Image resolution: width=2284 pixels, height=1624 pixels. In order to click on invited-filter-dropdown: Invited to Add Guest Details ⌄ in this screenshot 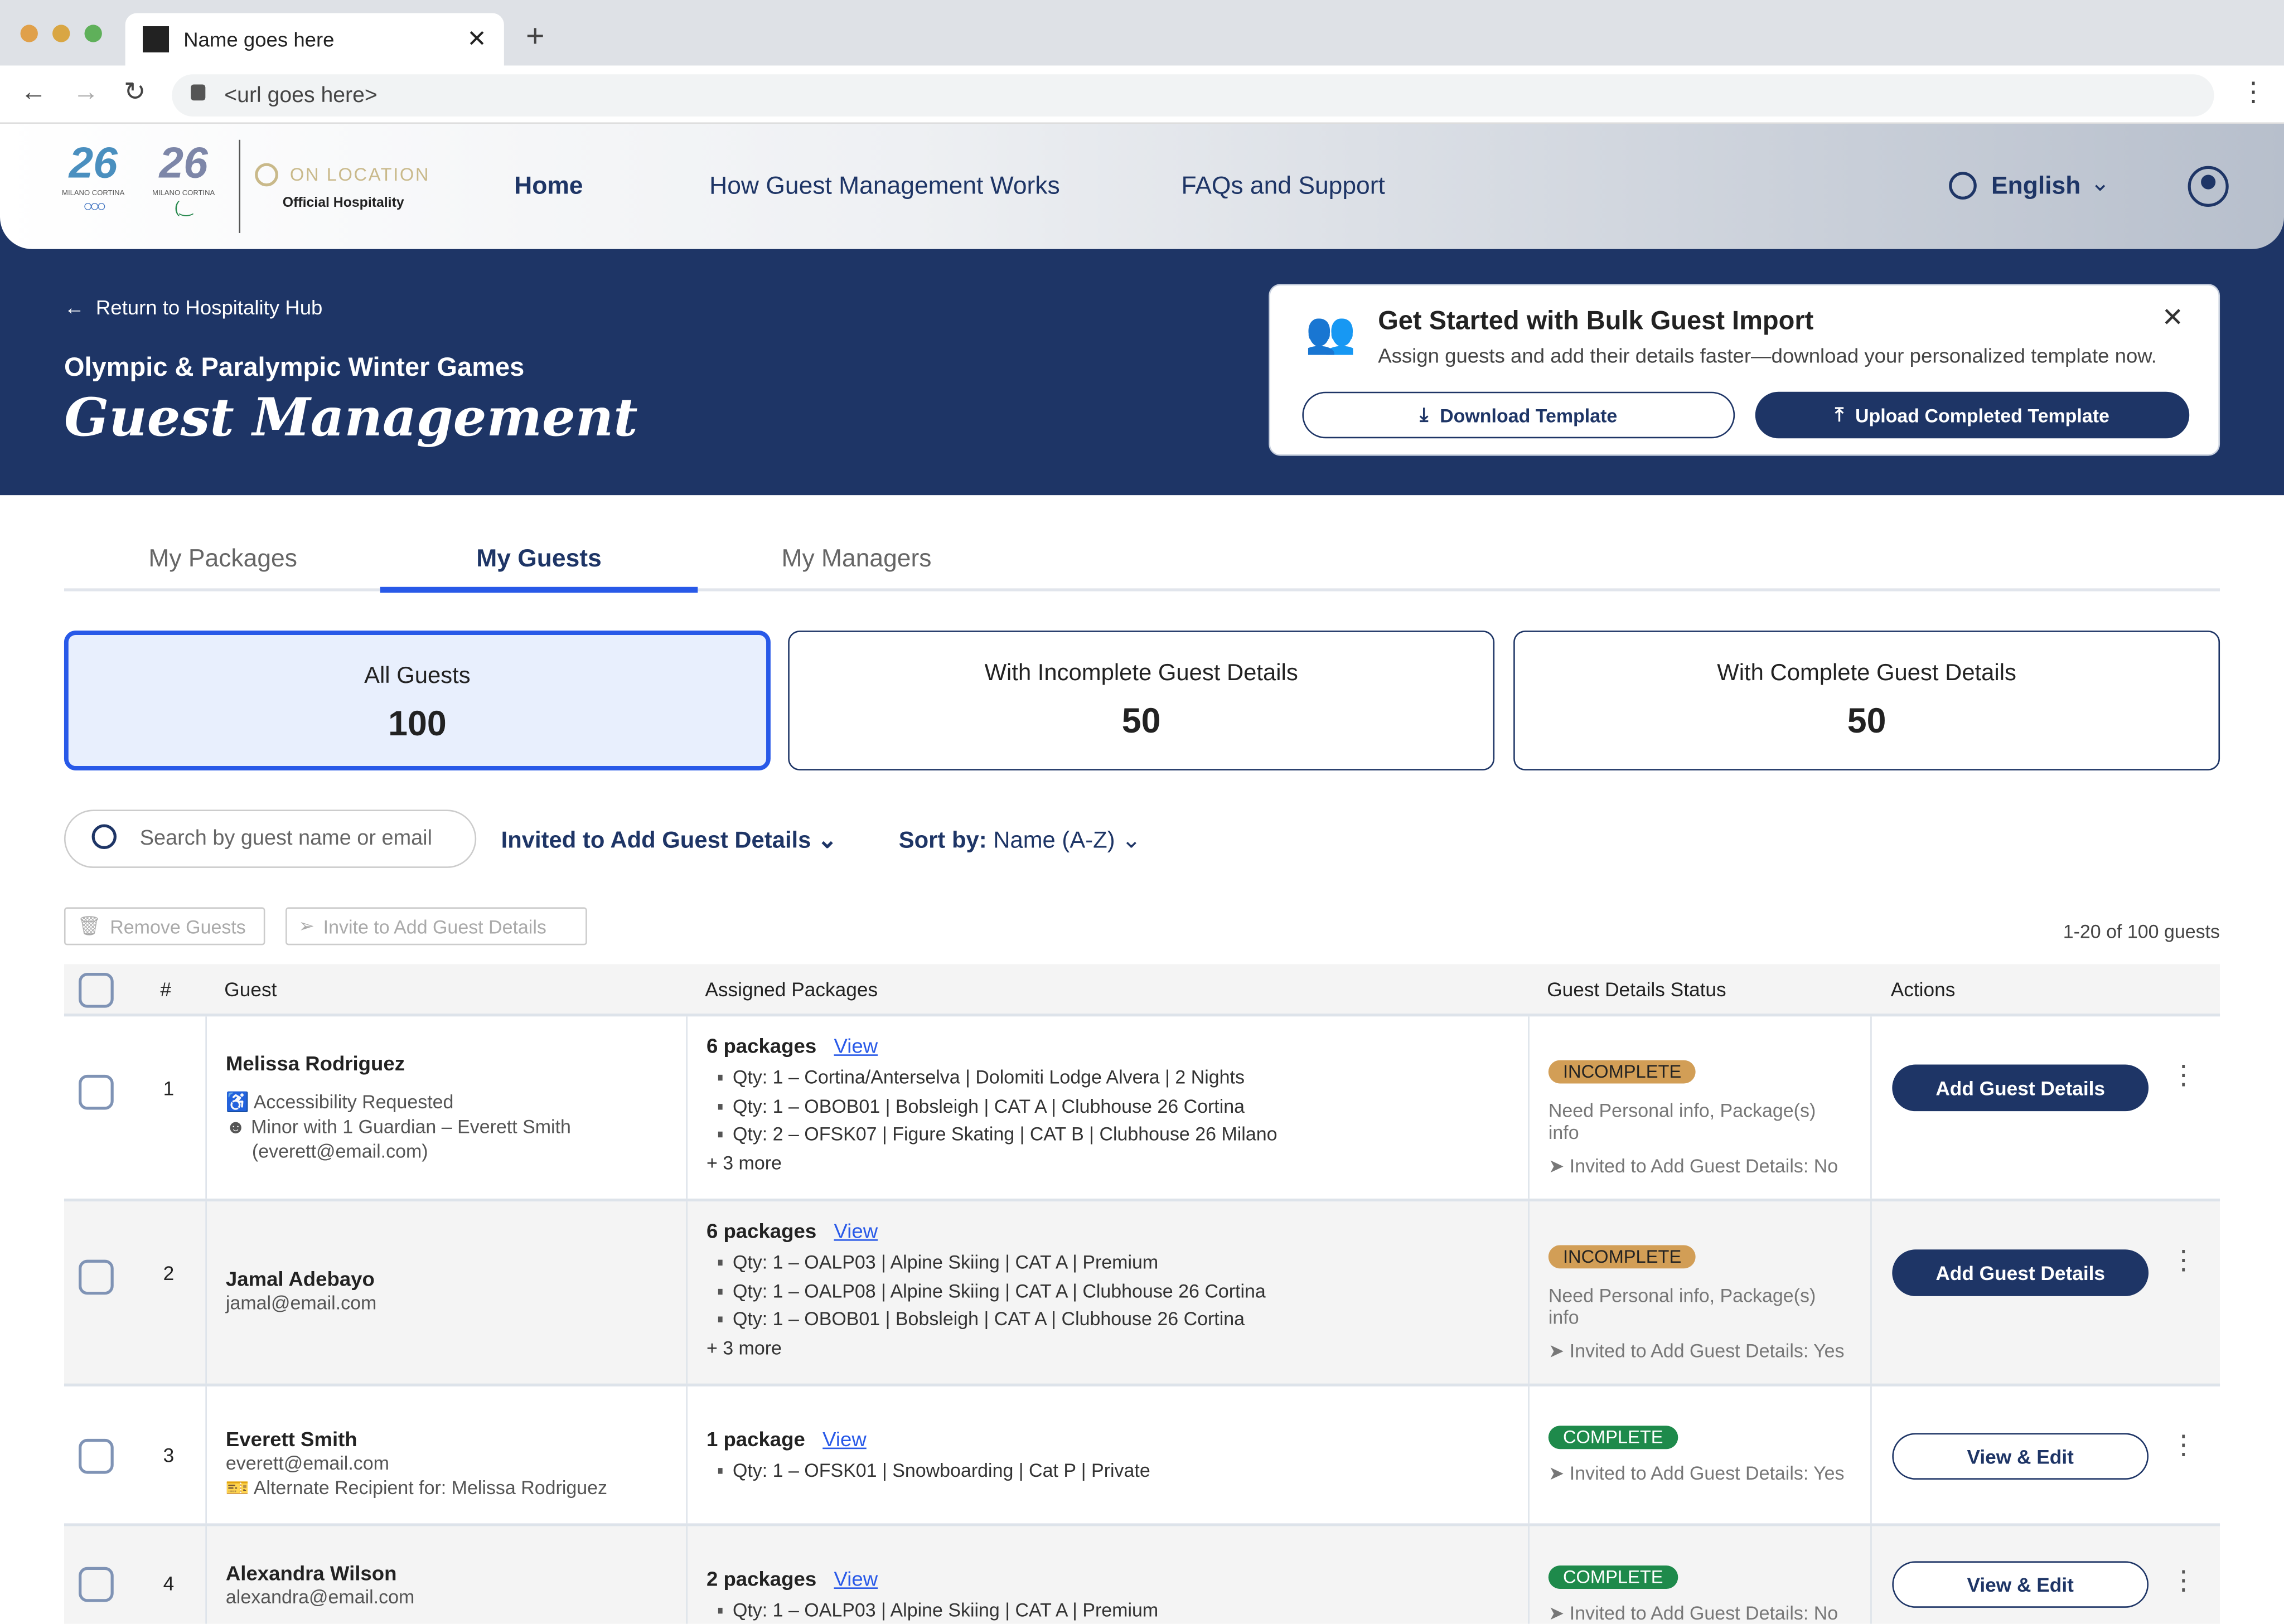, I will do `click(669, 841)`.